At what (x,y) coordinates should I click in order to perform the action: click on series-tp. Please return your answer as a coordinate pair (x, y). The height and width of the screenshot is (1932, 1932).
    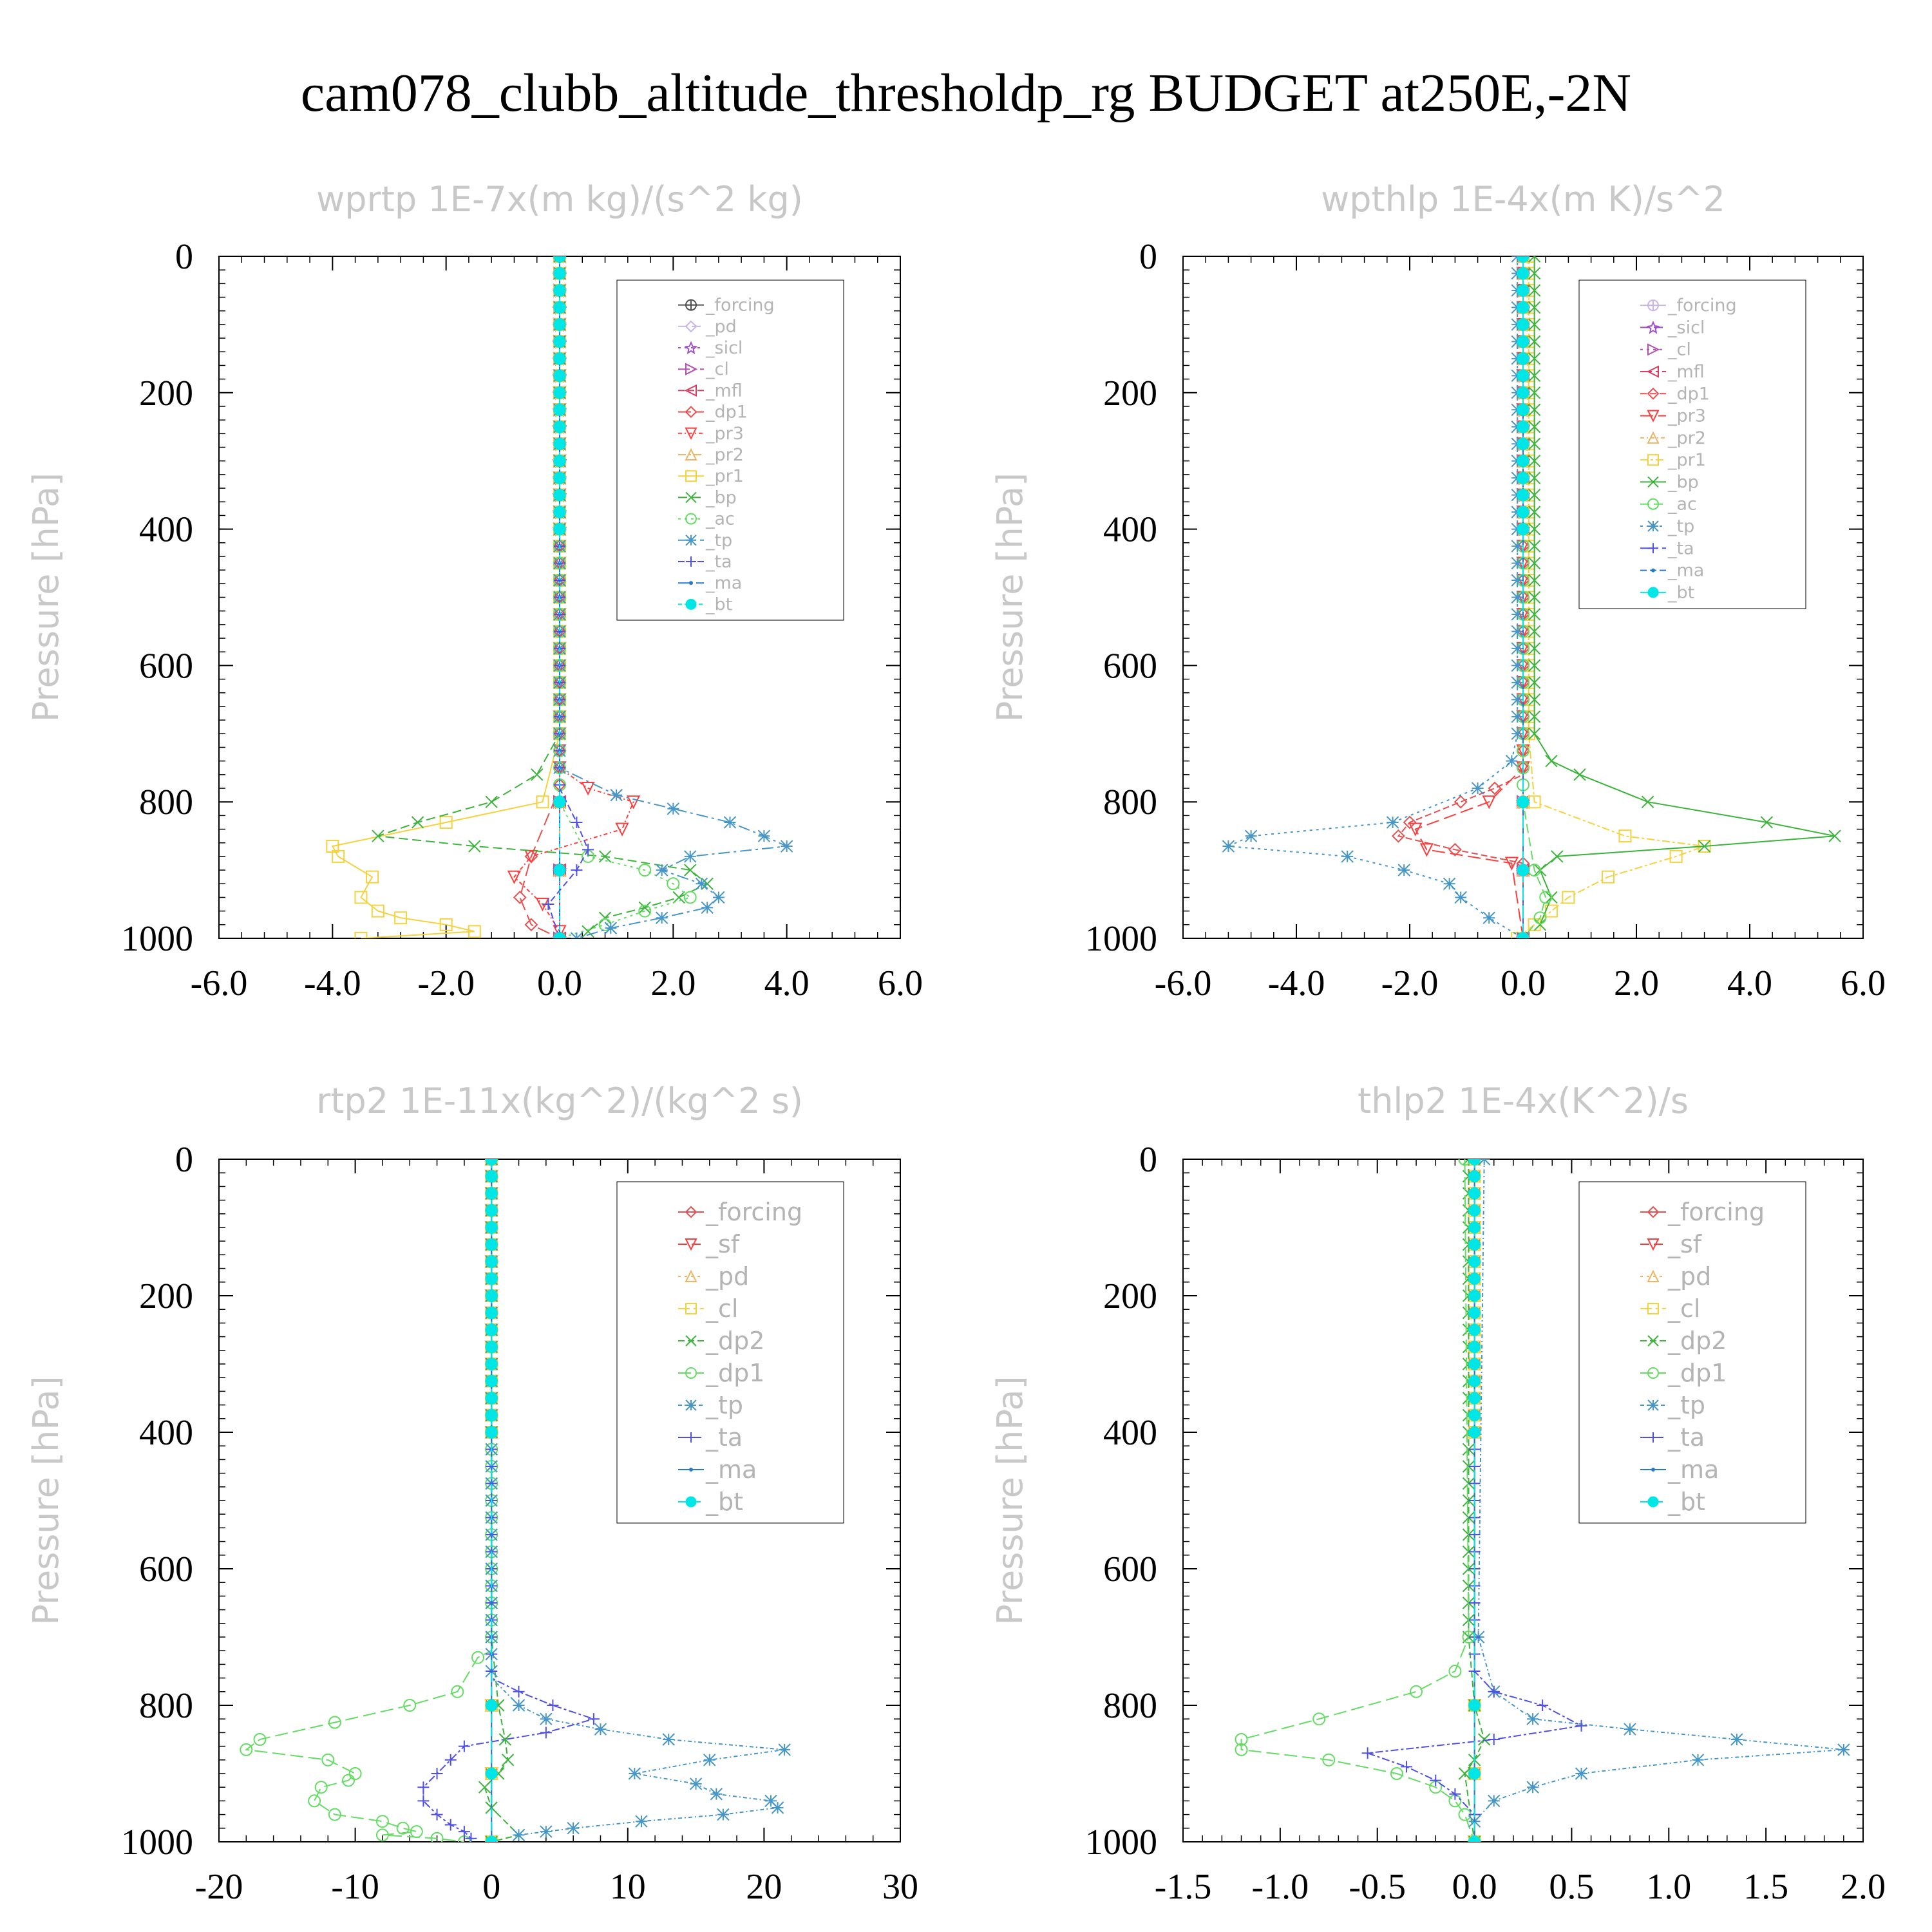
    Looking at the image, I should click on (1376, 597).